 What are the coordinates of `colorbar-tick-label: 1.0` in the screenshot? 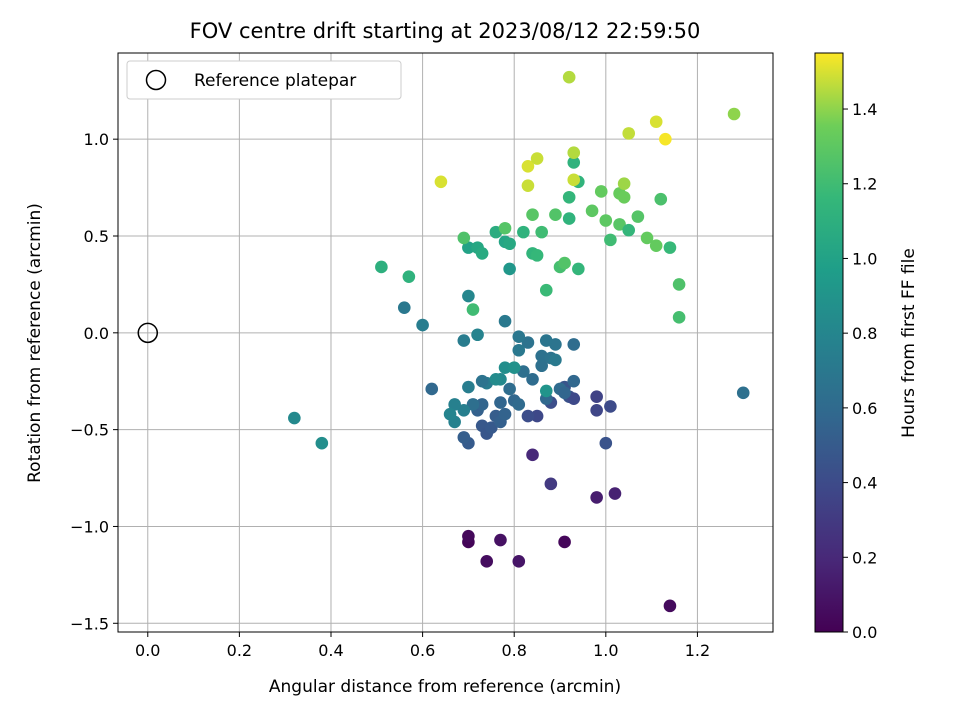 It's located at (864, 258).